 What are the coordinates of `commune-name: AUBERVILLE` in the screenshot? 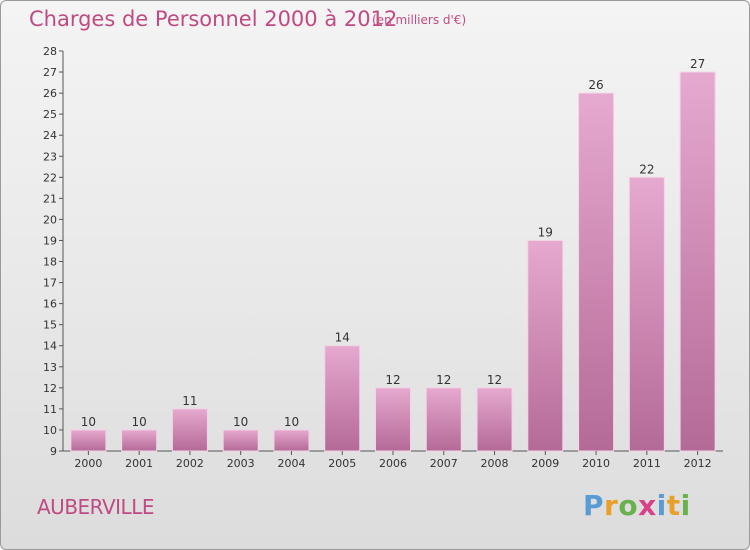 It's located at (95, 507).